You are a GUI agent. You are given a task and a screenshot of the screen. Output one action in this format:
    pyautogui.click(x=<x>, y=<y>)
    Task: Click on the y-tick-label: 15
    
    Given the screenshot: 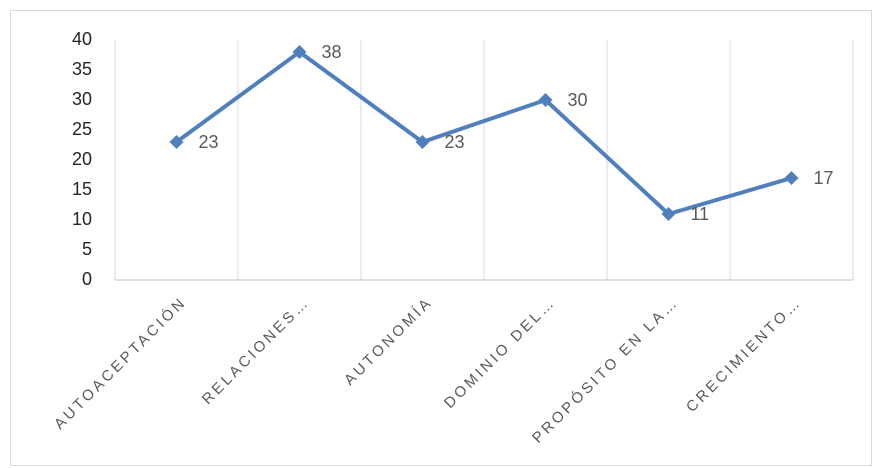 What is the action you would take?
    pyautogui.click(x=82, y=189)
    